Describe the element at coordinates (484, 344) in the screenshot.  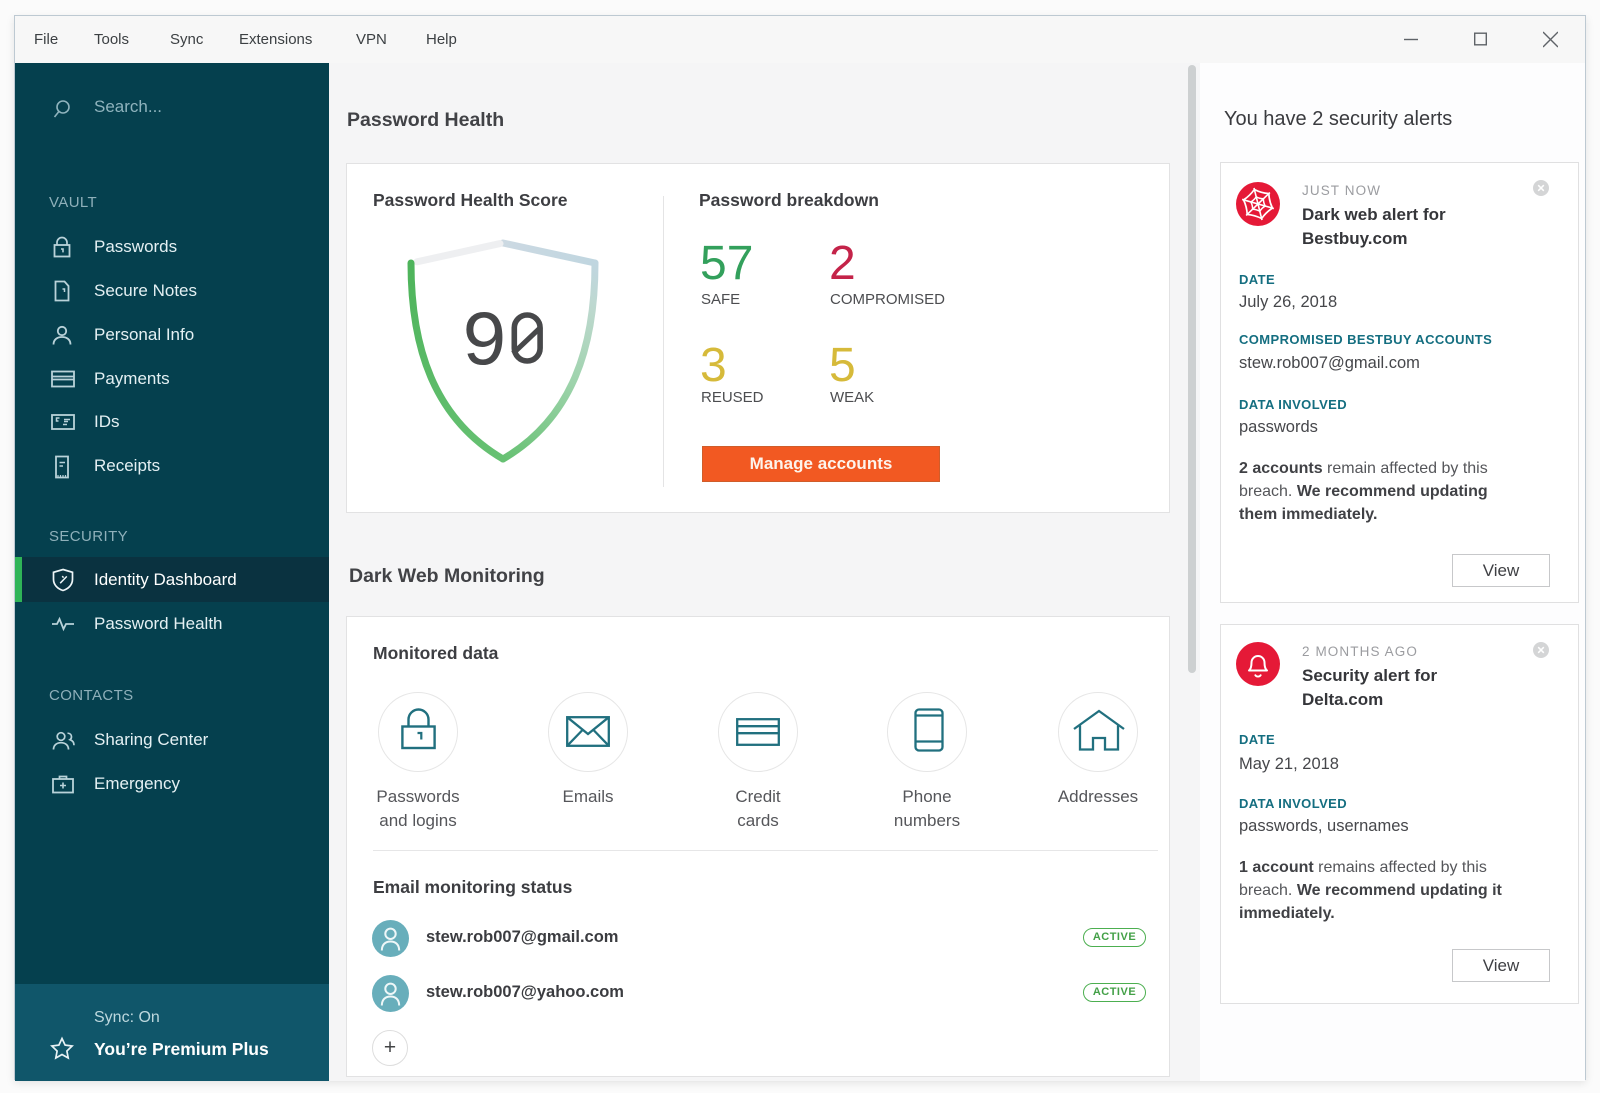
I see `svg-text: 9` at that location.